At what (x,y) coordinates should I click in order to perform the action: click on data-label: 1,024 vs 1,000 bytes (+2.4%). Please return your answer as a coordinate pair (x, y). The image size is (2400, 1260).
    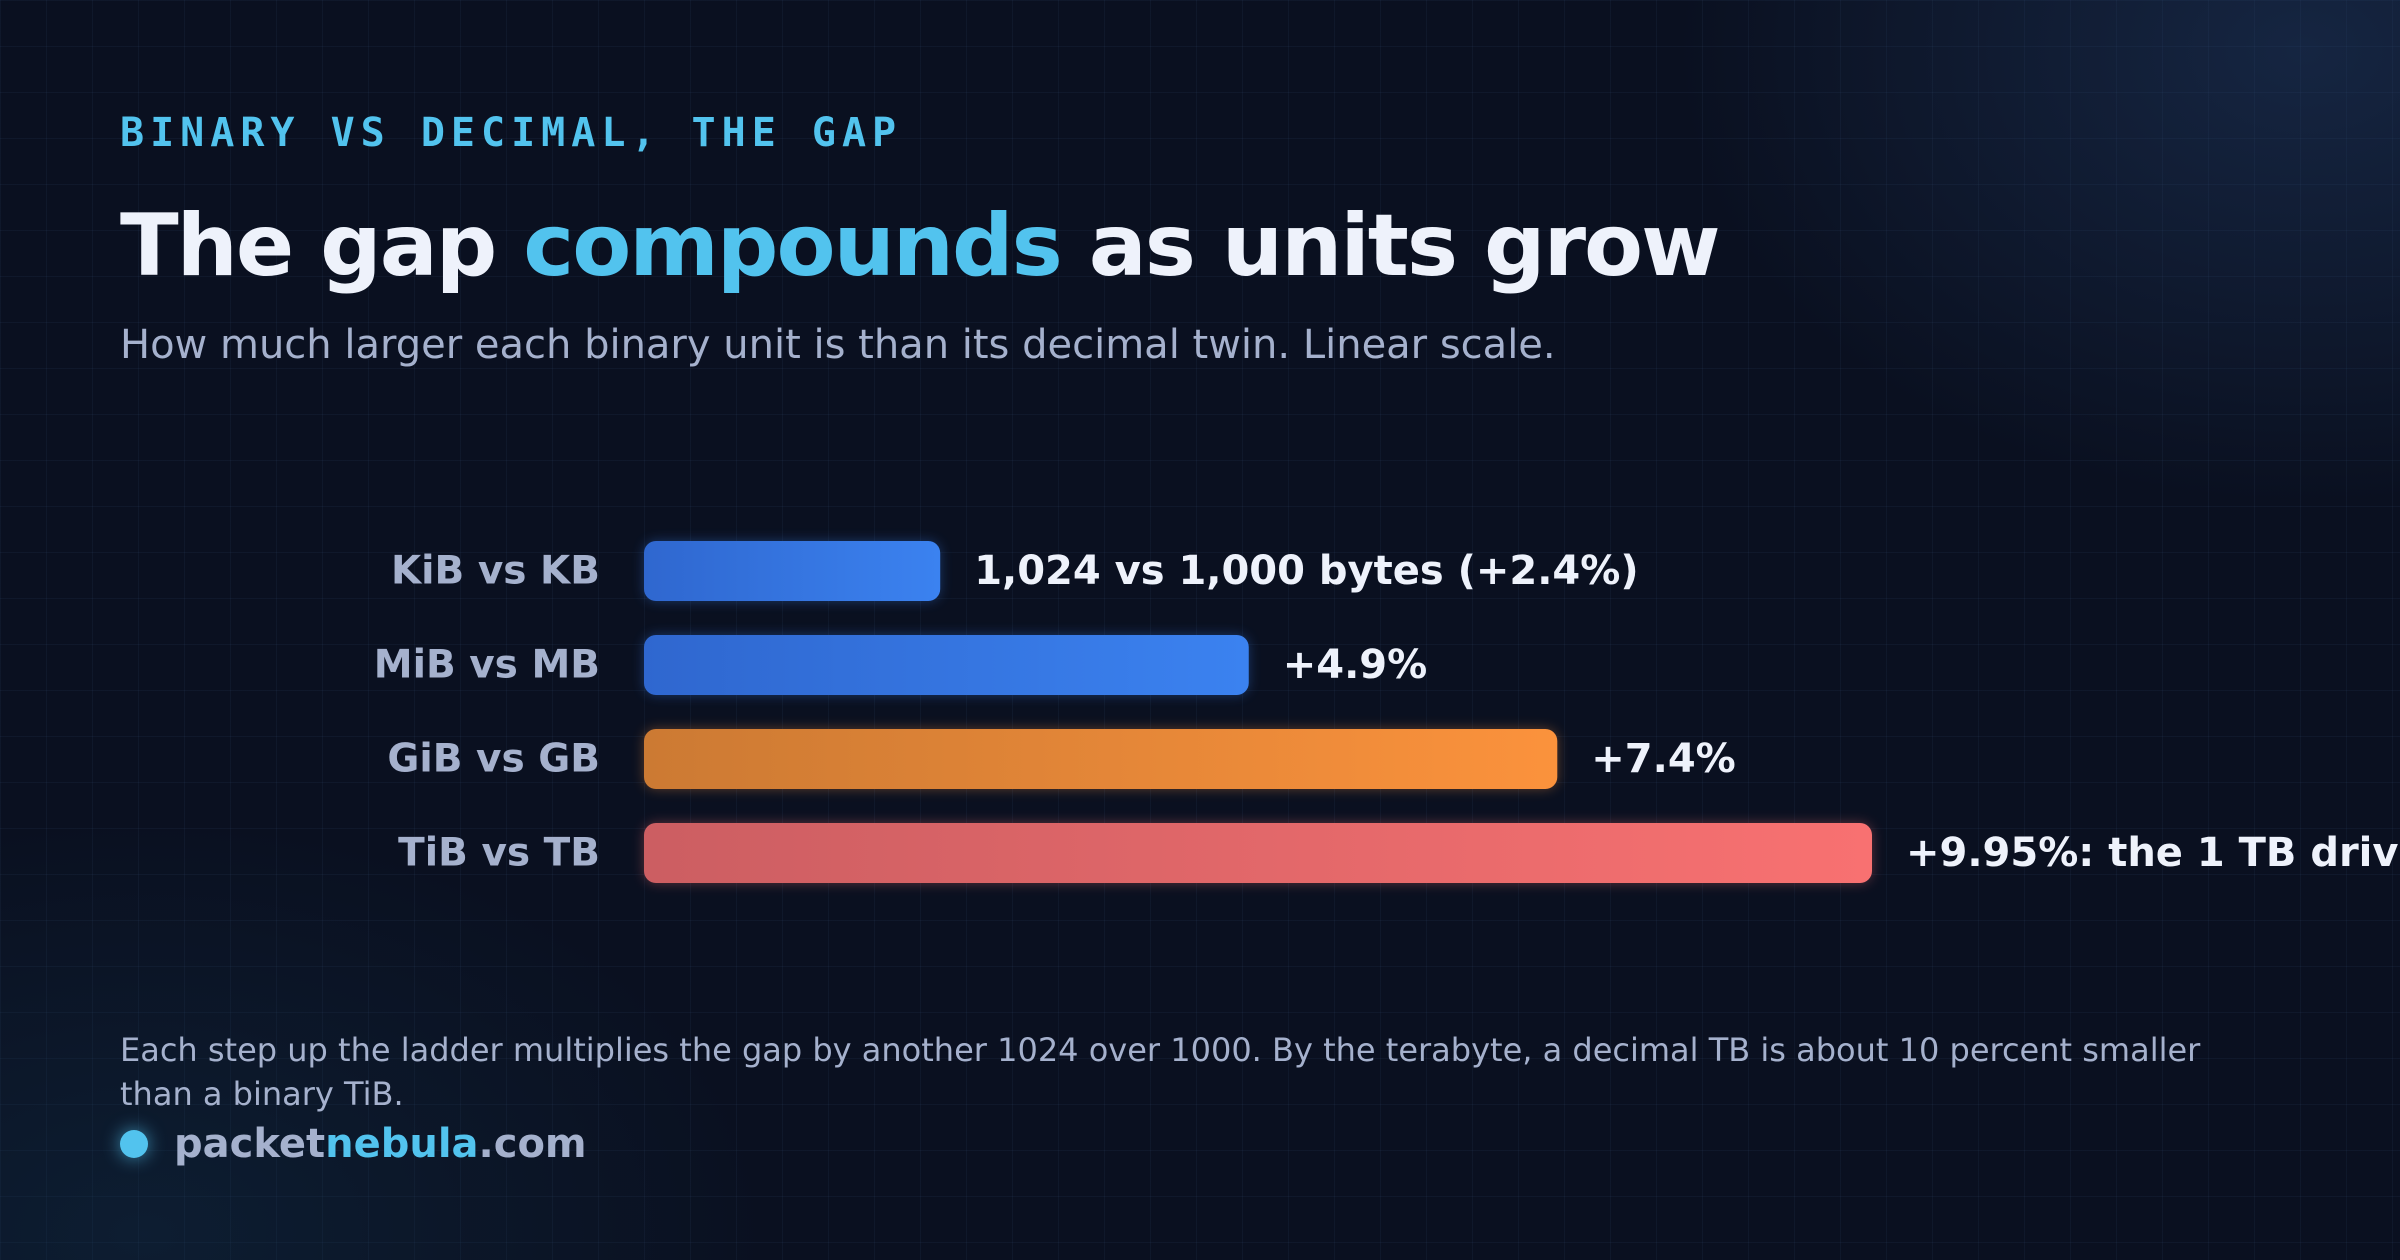
    Looking at the image, I should click on (1306, 571).